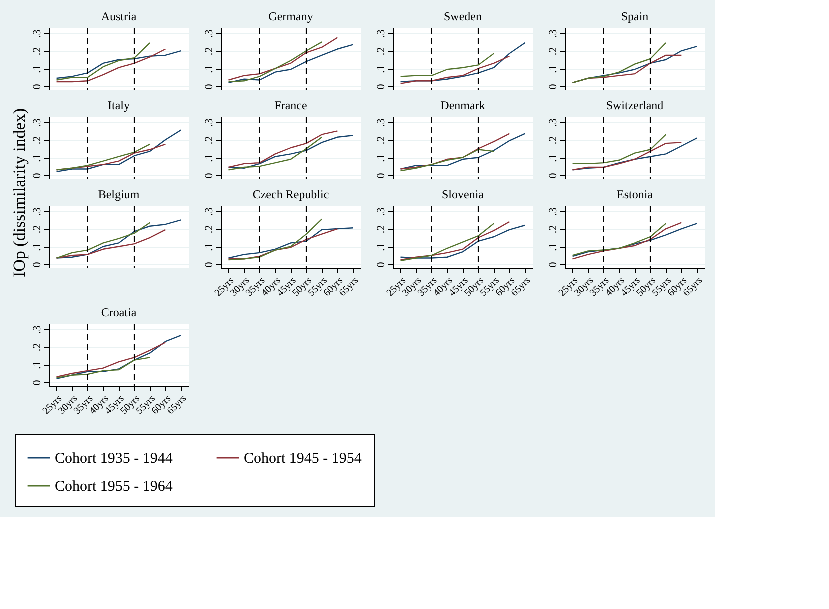 The image size is (829, 609). I want to click on chart-title: Italy, so click(119, 105).